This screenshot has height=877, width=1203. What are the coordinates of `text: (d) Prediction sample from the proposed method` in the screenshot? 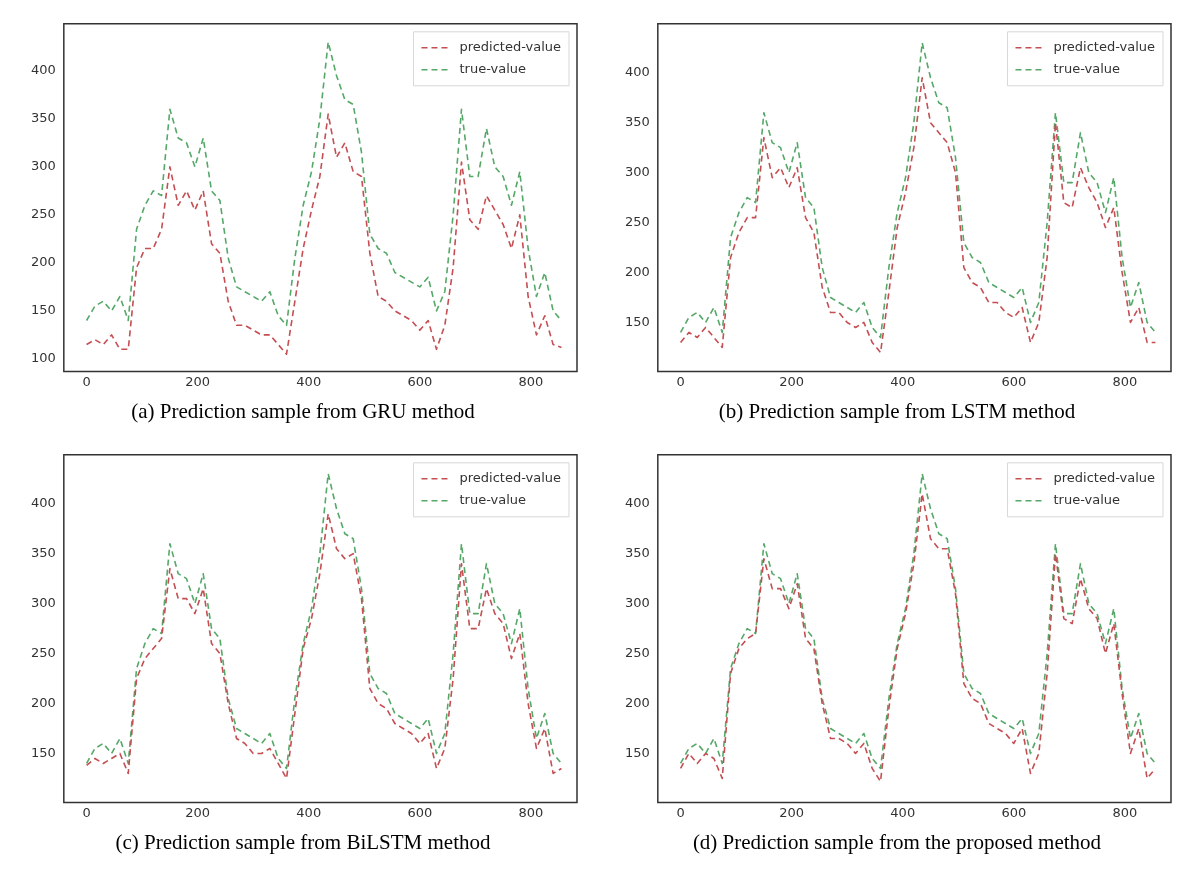 It's located at (897, 843).